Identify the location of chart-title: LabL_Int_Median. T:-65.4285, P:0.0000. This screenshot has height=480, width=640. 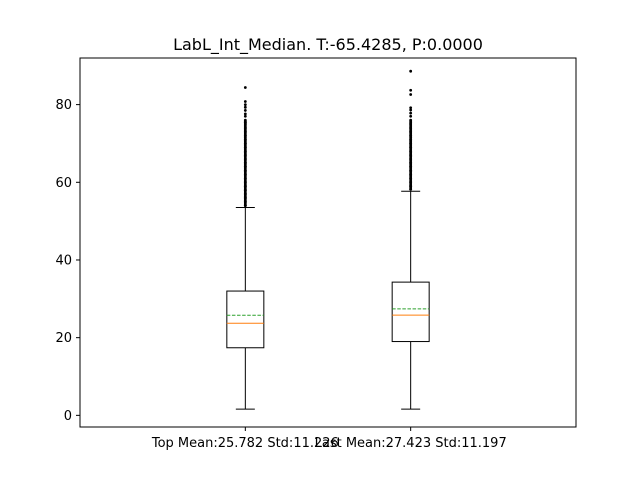
(328, 45).